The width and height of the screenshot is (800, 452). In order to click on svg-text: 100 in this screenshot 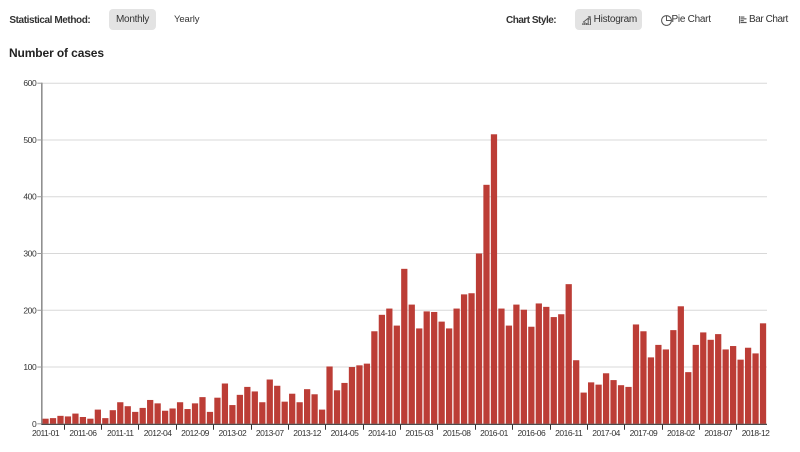, I will do `click(30, 367)`.